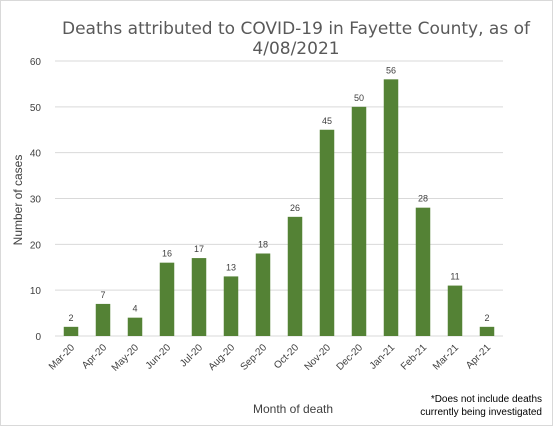  Describe the element at coordinates (454, 277) in the screenshot. I see `data-label: 11` at that location.